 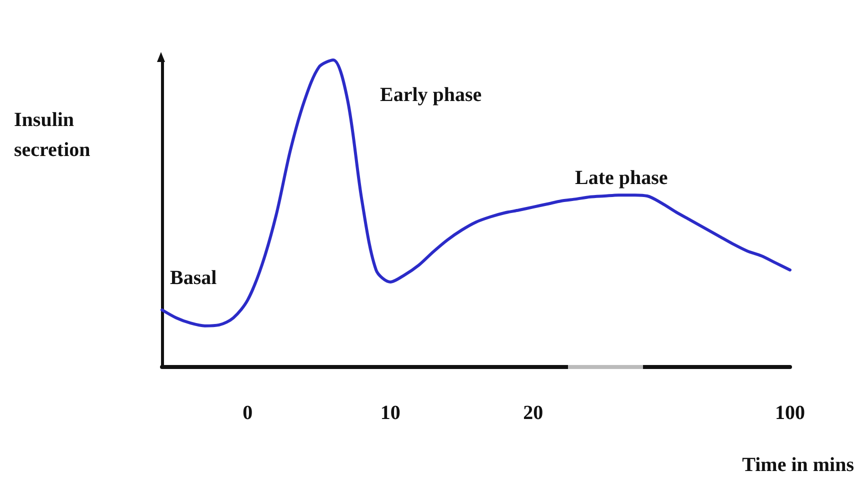 What do you see at coordinates (798, 465) in the screenshot?
I see `x-axis-title: Time in mins` at bounding box center [798, 465].